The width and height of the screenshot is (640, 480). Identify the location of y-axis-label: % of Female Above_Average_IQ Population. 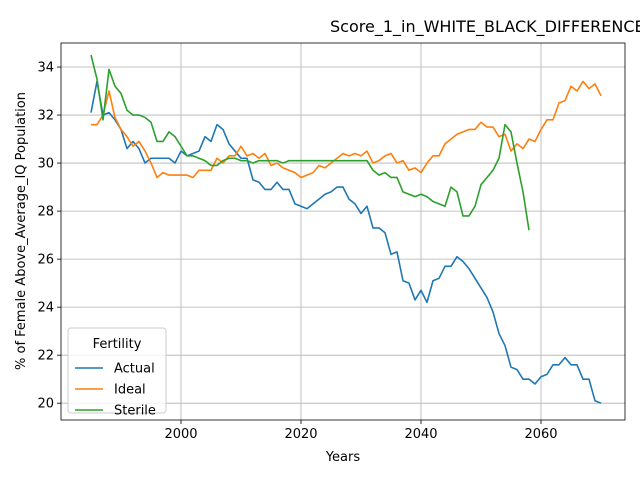
(21, 231).